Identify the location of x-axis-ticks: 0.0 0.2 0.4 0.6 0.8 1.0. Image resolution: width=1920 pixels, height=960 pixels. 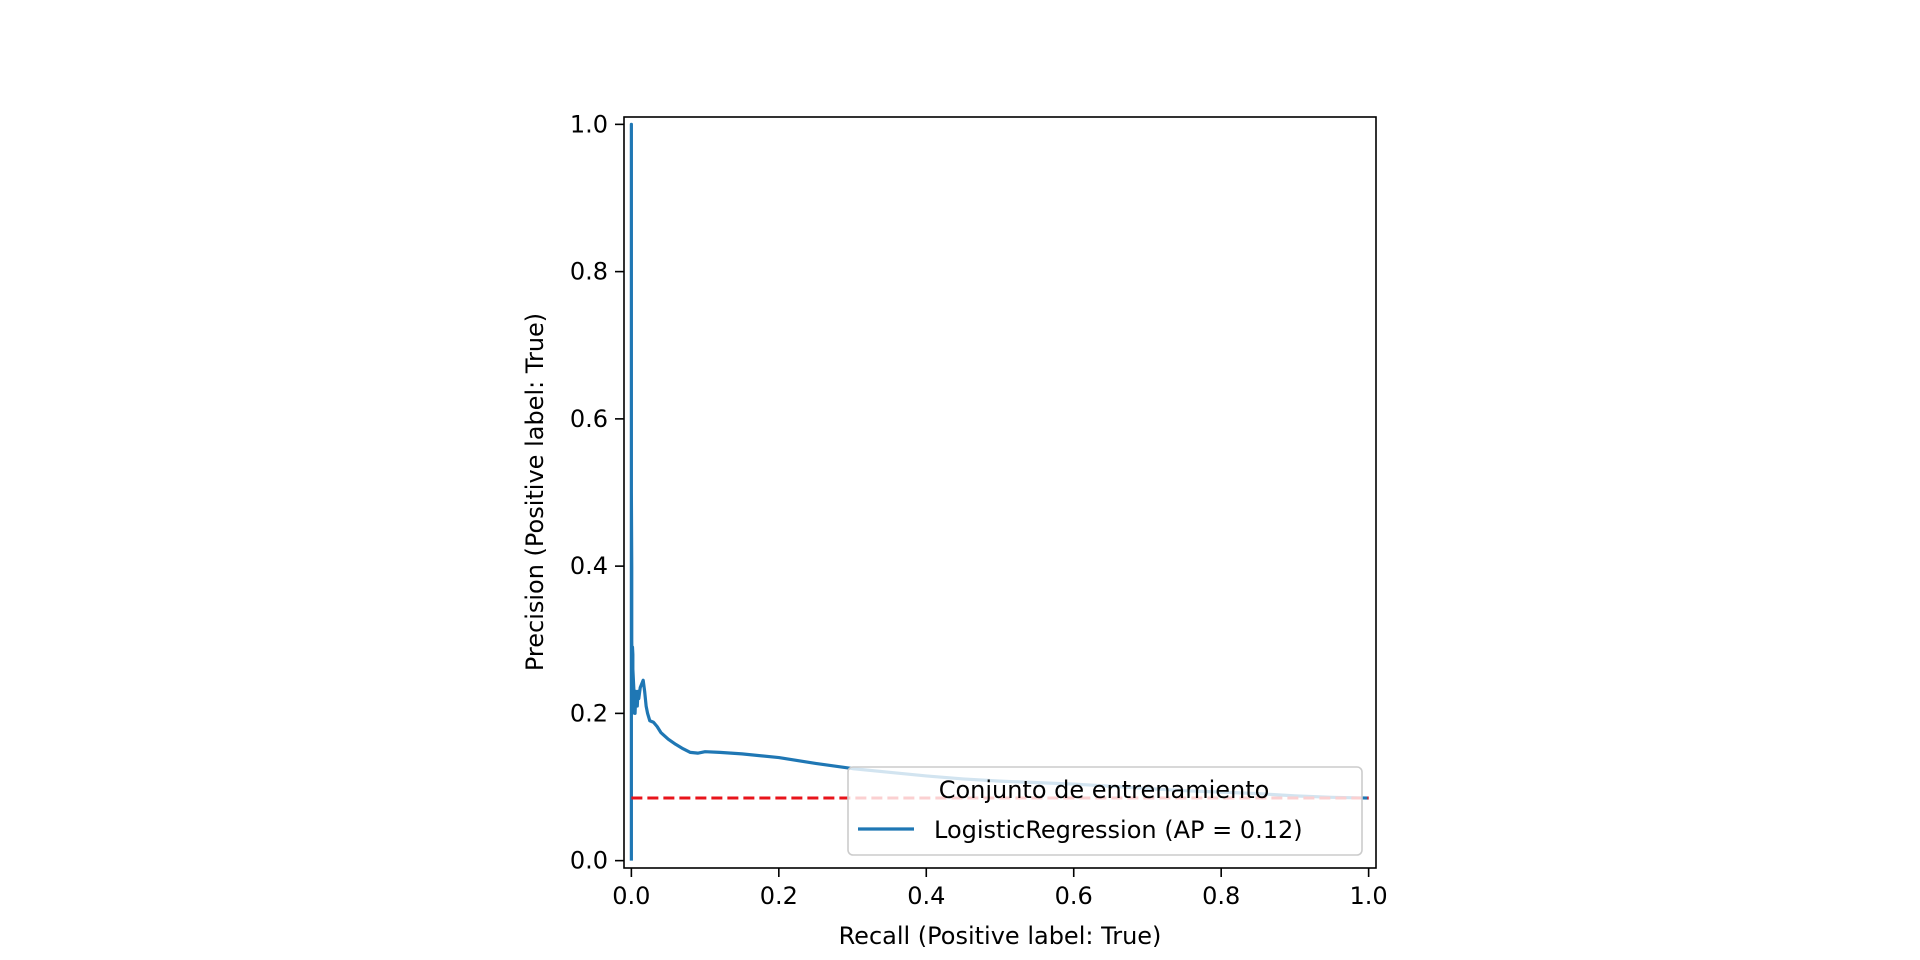
(1000, 889).